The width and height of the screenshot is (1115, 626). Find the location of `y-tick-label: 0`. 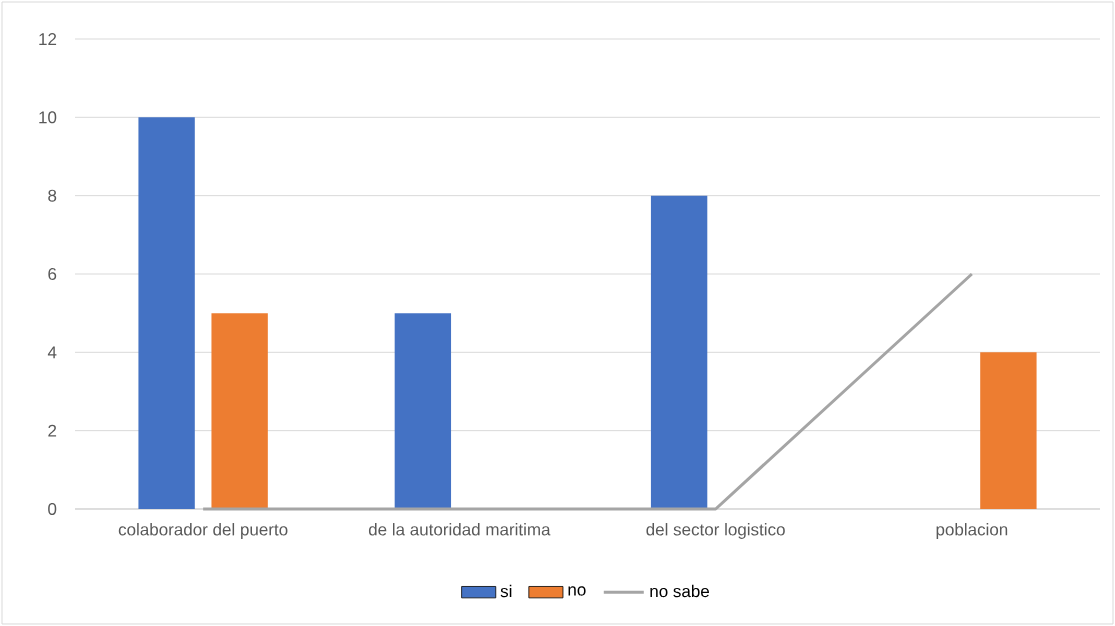

y-tick-label: 0 is located at coordinates (52, 508).